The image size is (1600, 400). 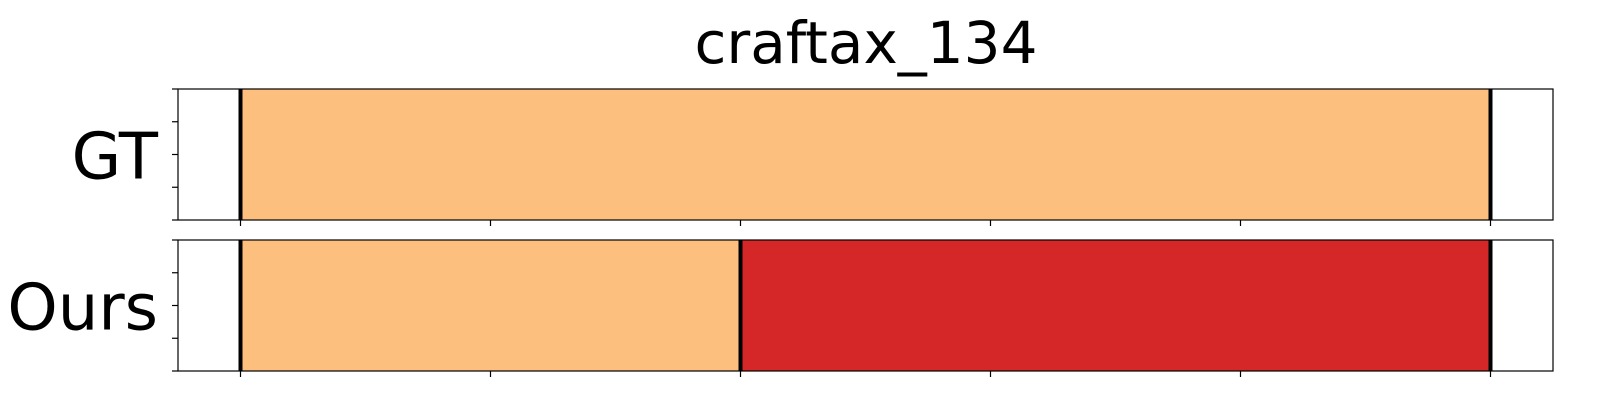 I want to click on row-label-ours: Ours, so click(x=82, y=309).